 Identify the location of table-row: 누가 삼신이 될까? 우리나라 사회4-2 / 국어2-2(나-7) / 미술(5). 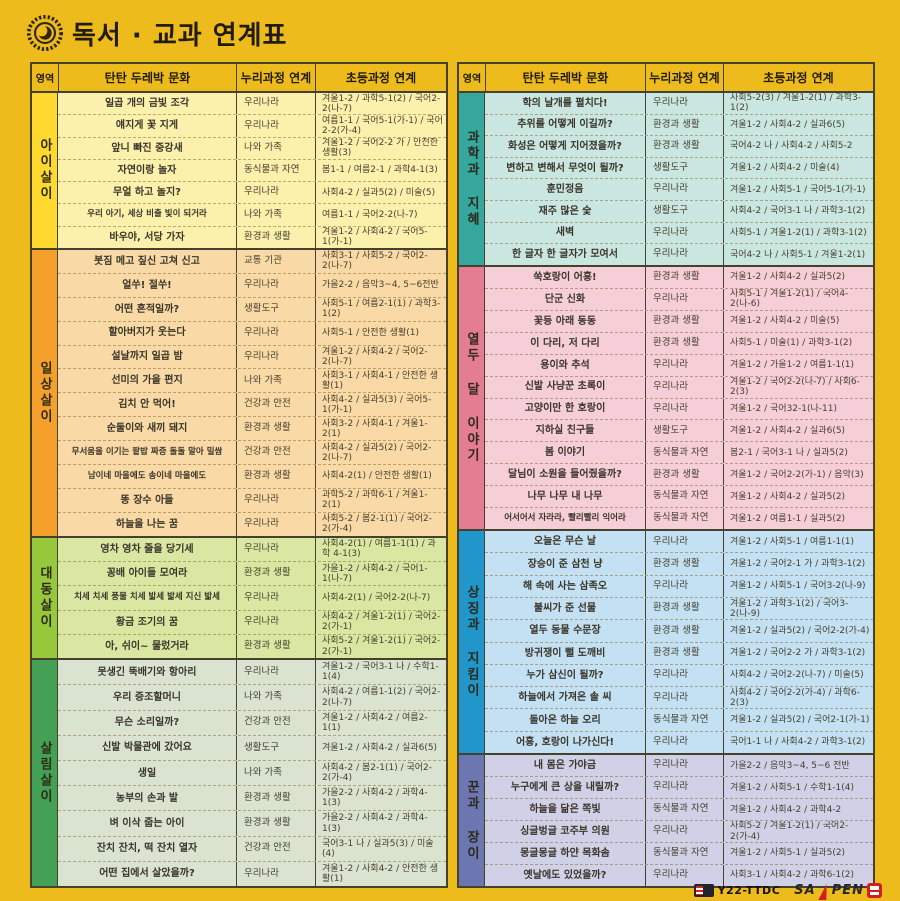
(679, 675).